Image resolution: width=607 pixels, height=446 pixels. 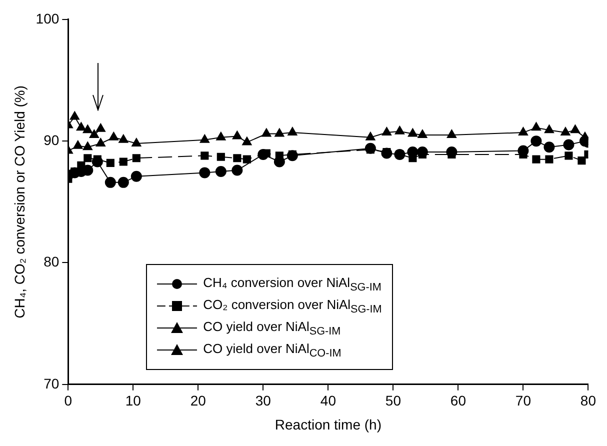 What do you see at coordinates (19, 201) in the screenshot?
I see `y-axis-title: CH₄, CO₂ conversion or CO Yield (%)` at bounding box center [19, 201].